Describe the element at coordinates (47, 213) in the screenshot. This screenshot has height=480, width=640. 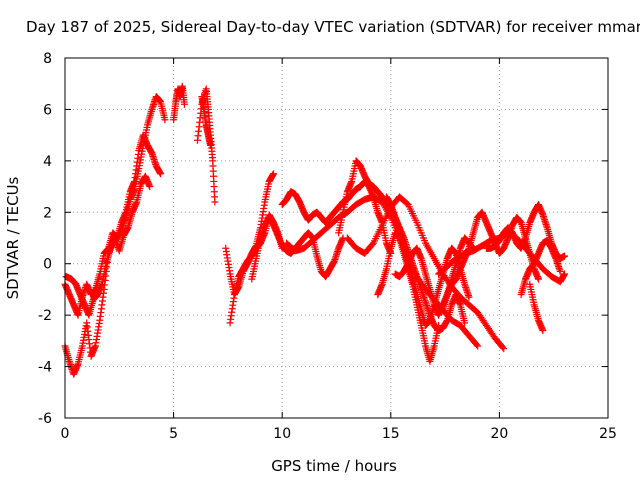
I see `y-tick-label: 2` at that location.